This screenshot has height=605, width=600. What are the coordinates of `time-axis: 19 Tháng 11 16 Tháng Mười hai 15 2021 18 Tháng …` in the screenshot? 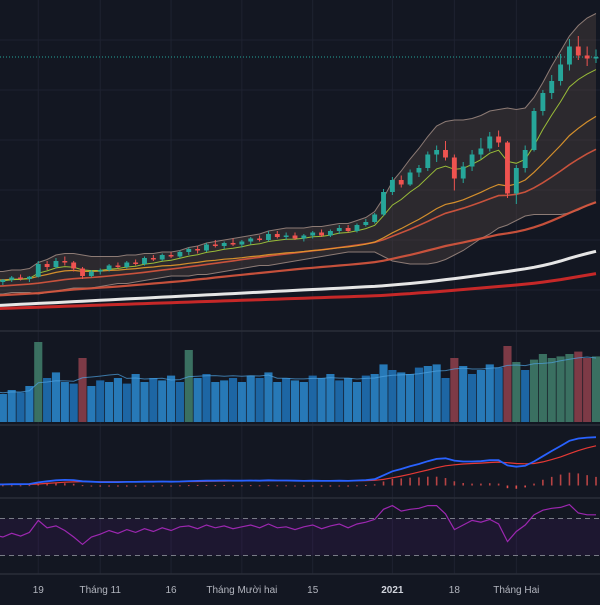 It's located at (286, 590).